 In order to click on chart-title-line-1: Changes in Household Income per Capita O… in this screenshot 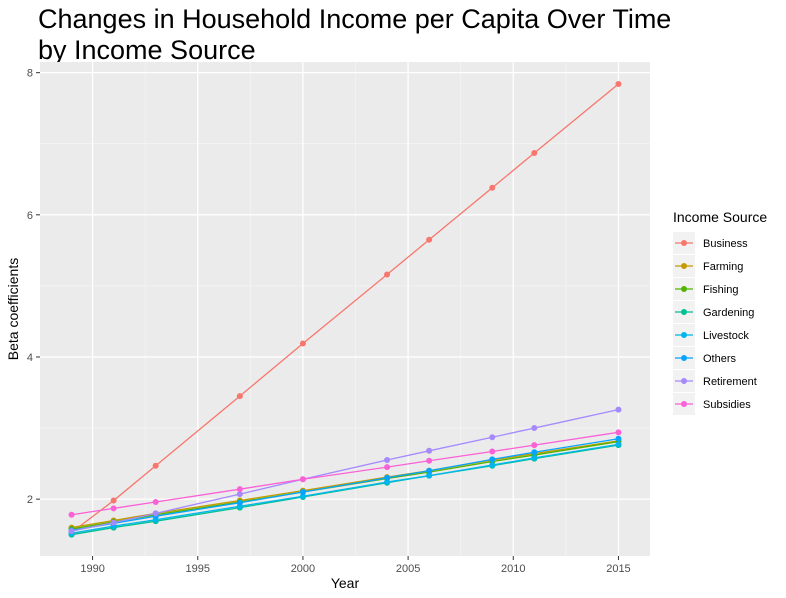, I will do `click(355, 19)`.